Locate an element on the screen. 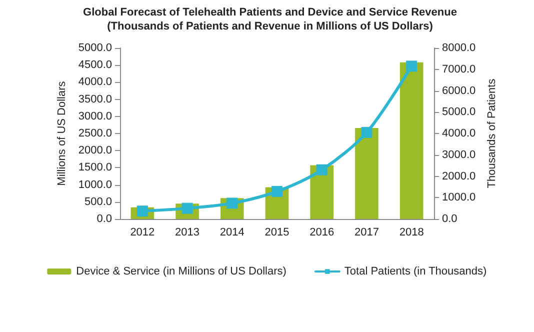 The image size is (534, 332). chart-subtitle: (Thousands of Patients and Revenue in Millions of US Dollars) is located at coordinates (270, 26).